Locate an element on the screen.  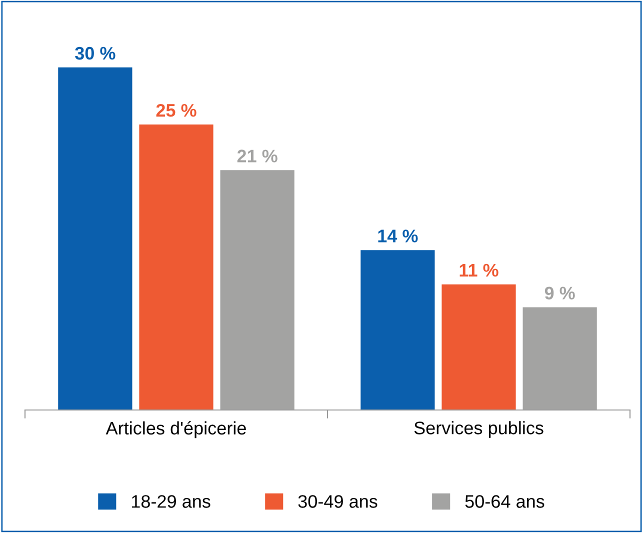
x-tick-label: Articles d'épicerie is located at coordinates (176, 429).